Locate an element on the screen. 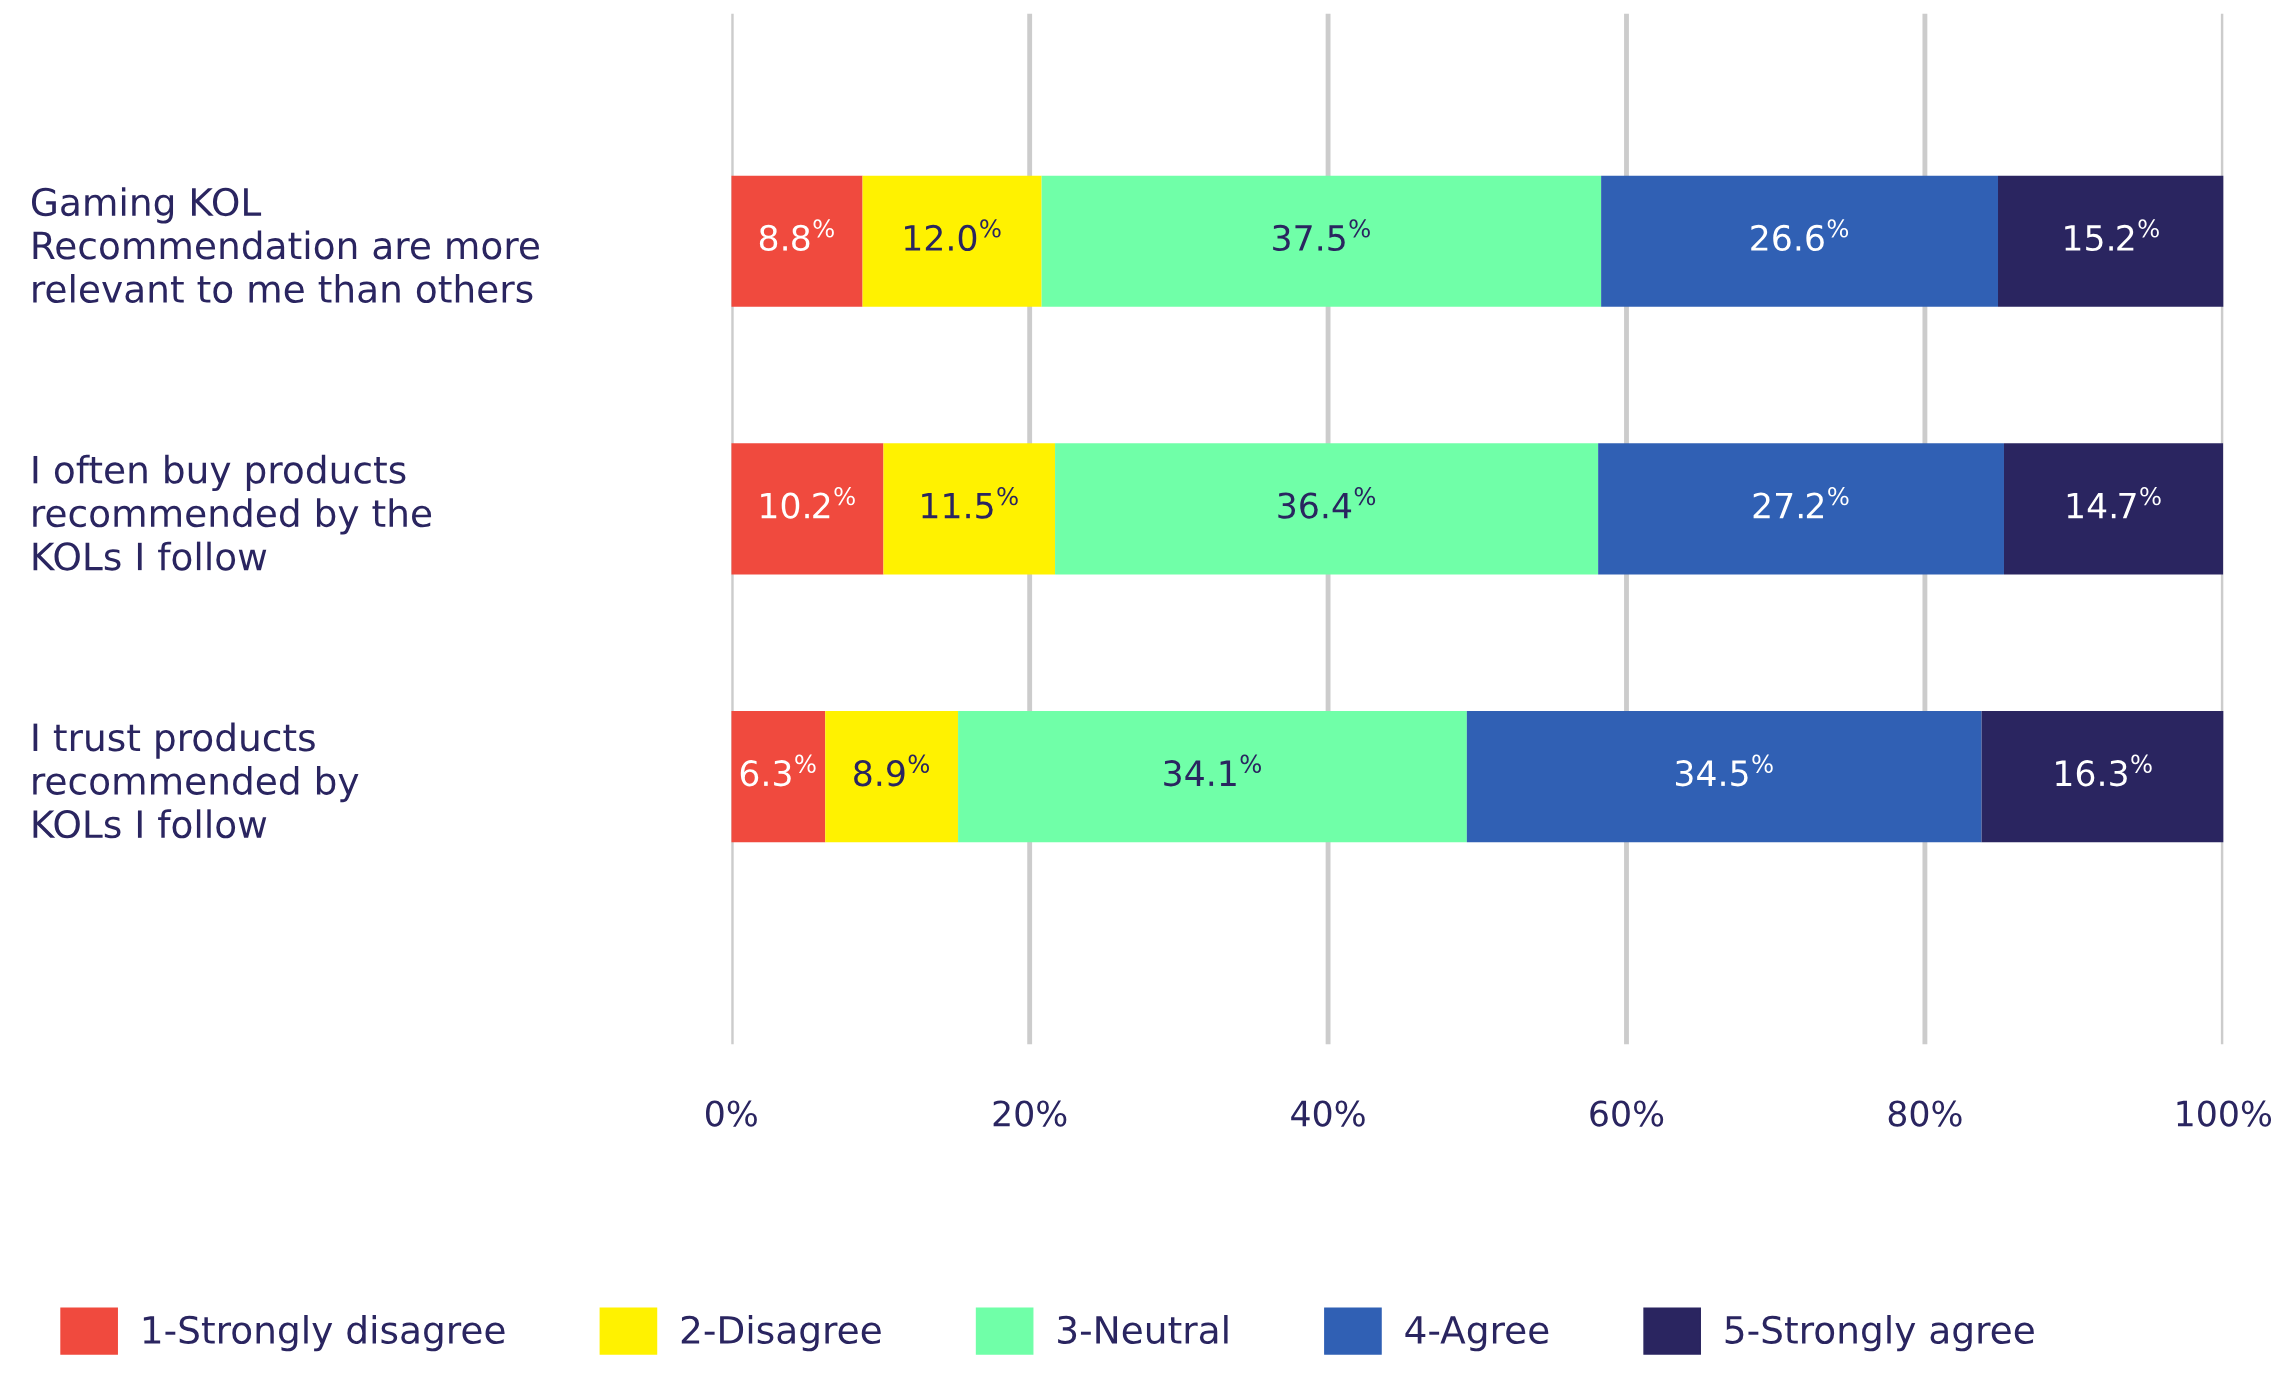 The image size is (2271, 1374). legend-label: 5-Strongly agree is located at coordinates (1879, 1333).